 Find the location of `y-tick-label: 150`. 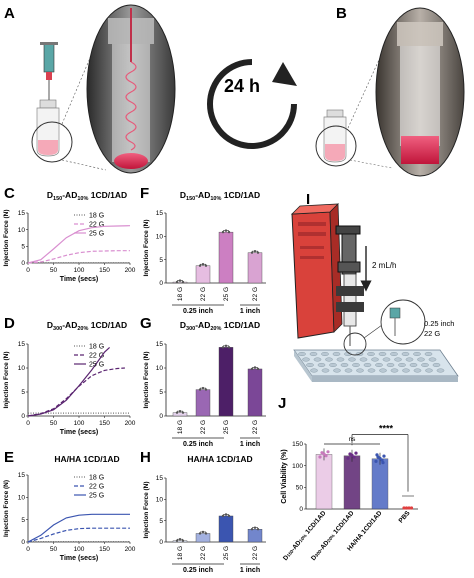

y-tick-label: 150 is located at coordinates (297, 444).